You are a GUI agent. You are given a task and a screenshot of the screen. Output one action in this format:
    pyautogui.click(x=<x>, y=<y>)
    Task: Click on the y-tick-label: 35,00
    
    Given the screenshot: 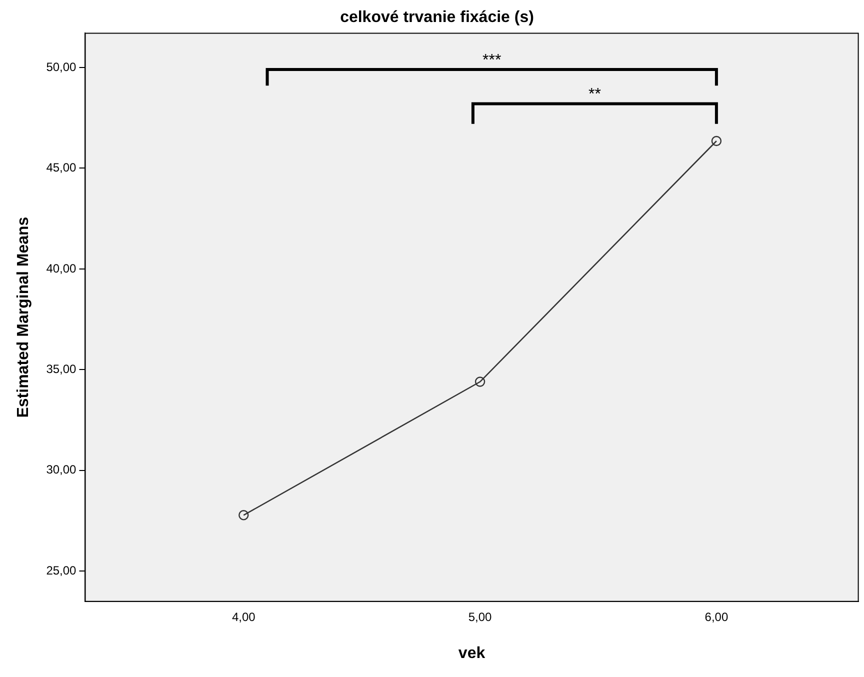 What is the action you would take?
    pyautogui.click(x=61, y=369)
    